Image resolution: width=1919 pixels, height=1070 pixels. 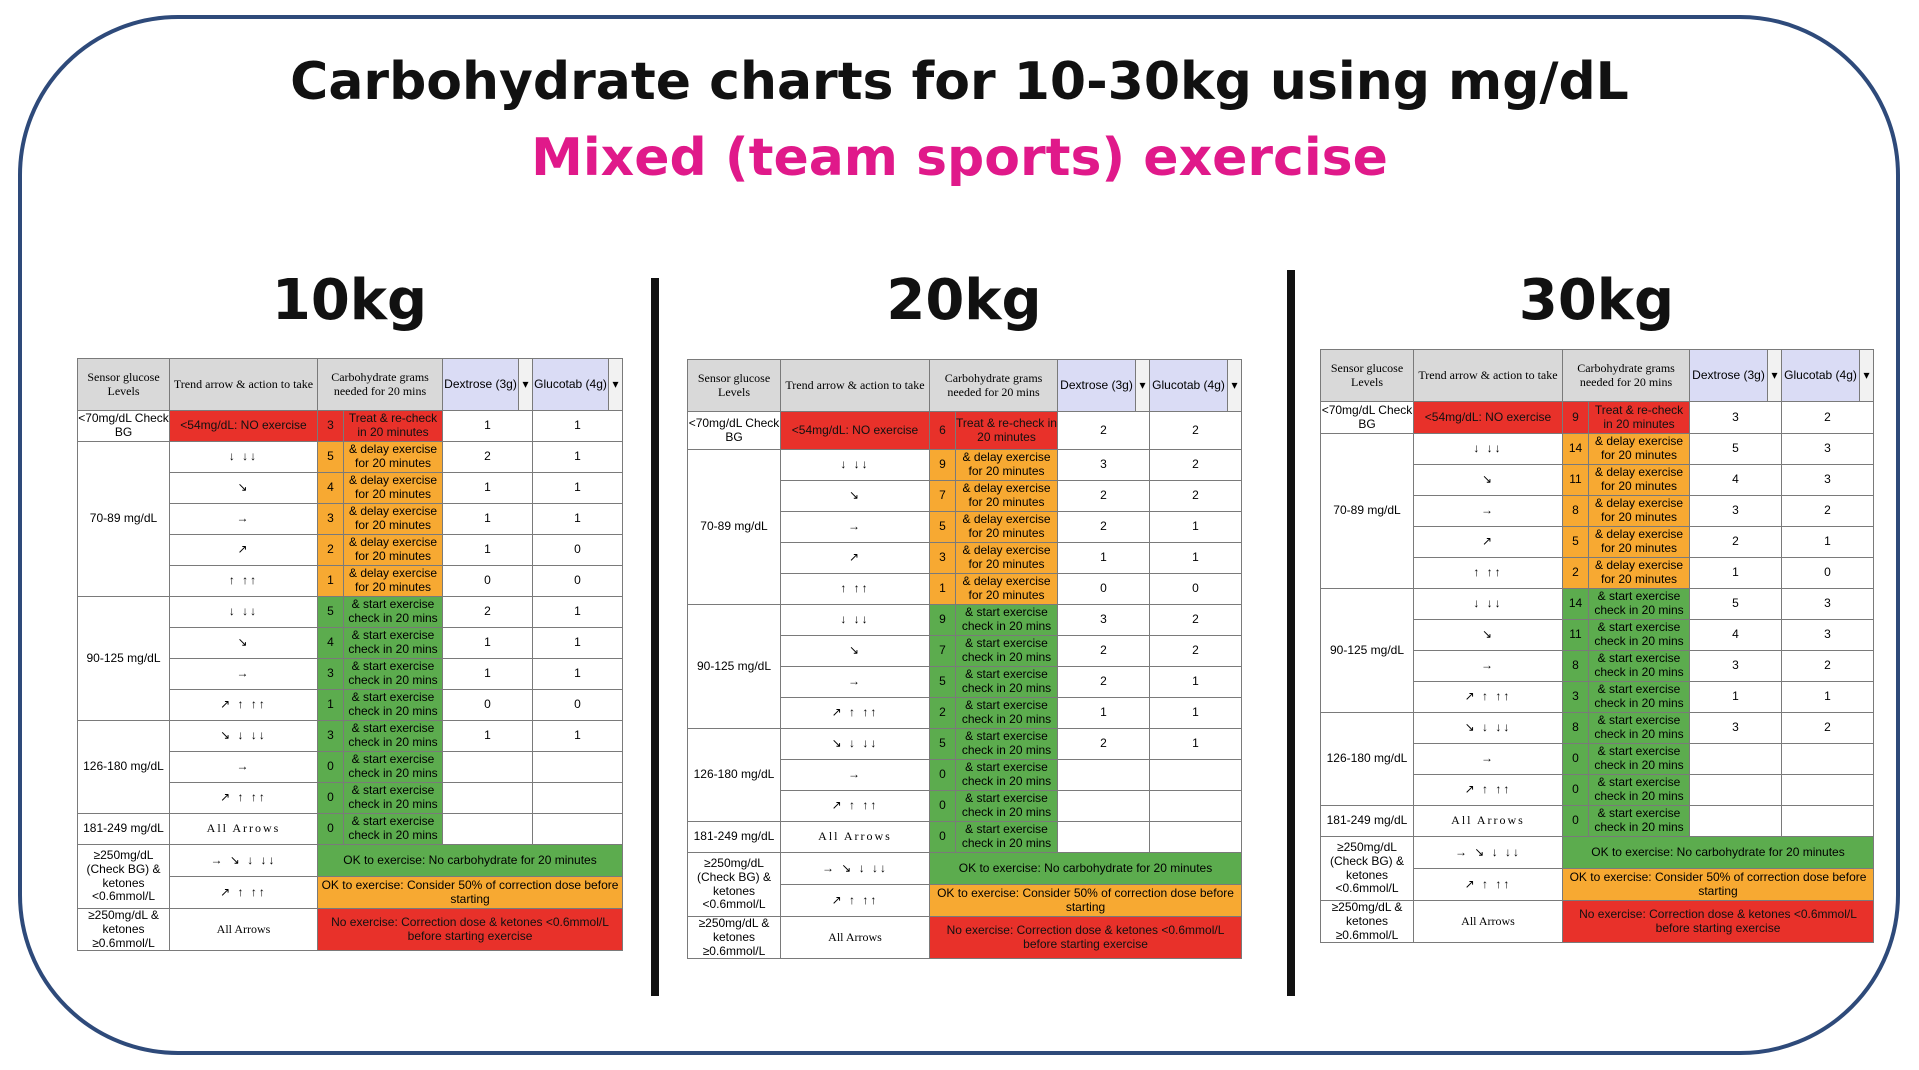 I want to click on table-row: → 0 & start exercise check in 20 mins, so click(x=965, y=775).